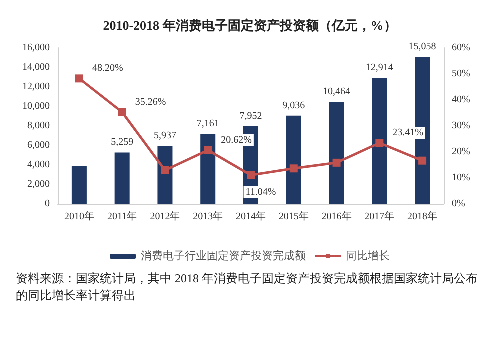 The image size is (500, 362). Describe the element at coordinates (39, 126) in the screenshot. I see `y-tick-label: 8,000` at that location.